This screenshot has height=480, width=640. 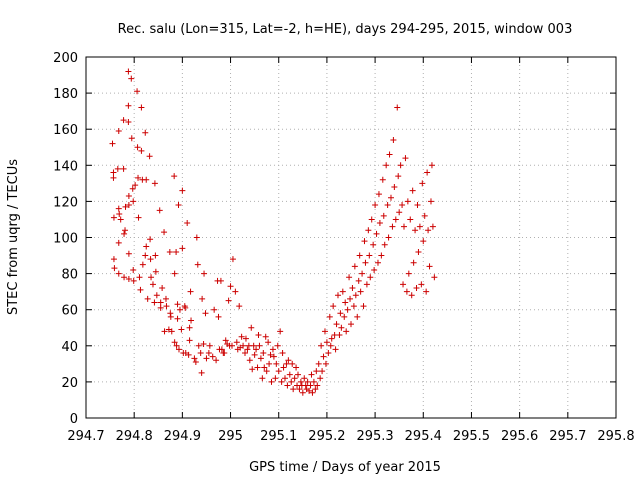 I want to click on y-tick-label: 120, so click(x=65, y=202).